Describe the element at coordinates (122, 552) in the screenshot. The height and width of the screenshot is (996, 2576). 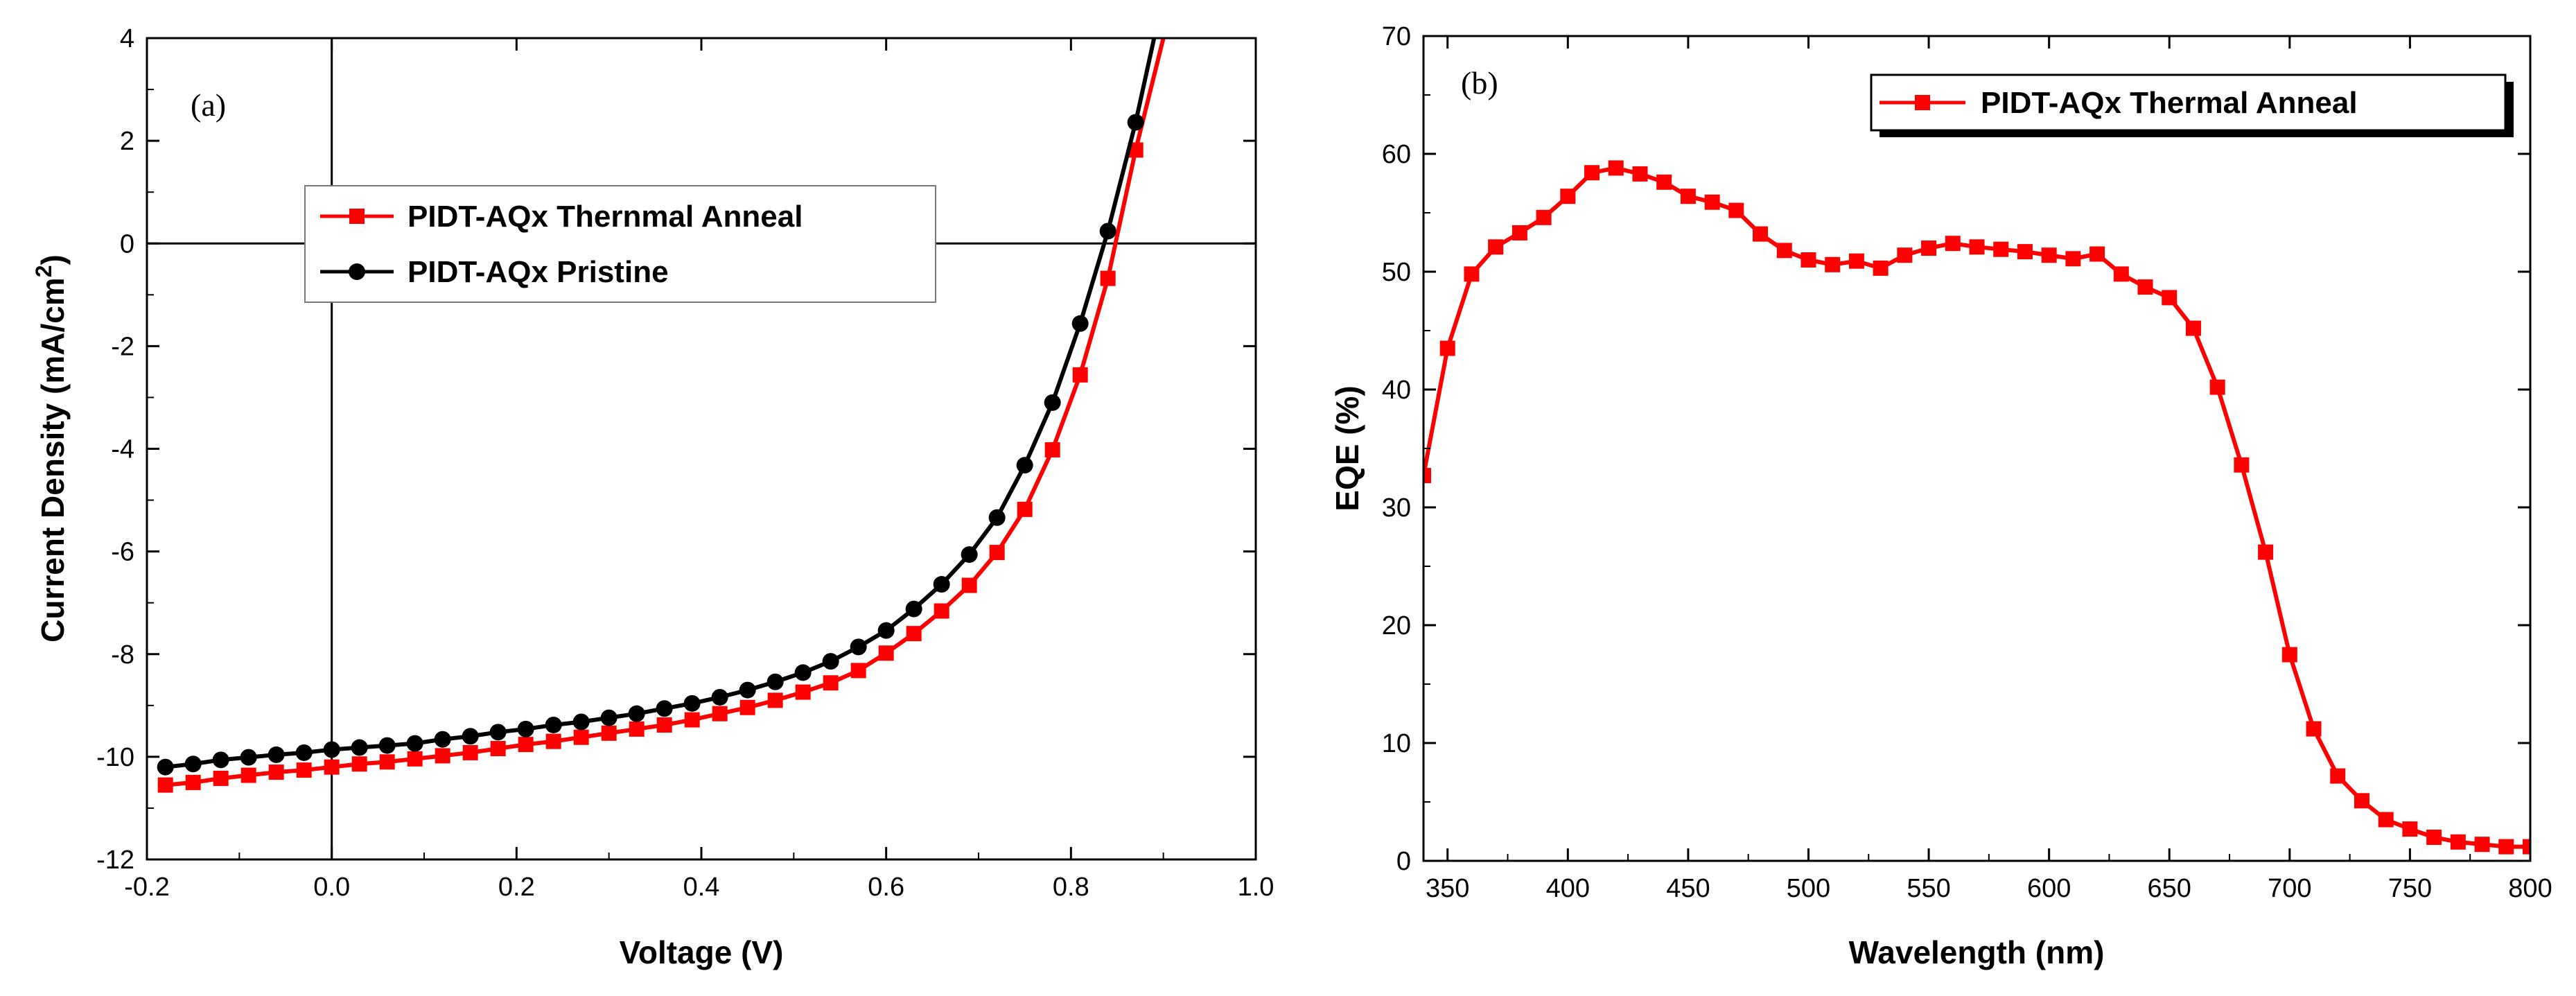
I see `jv-y-tick-label: -6` at that location.